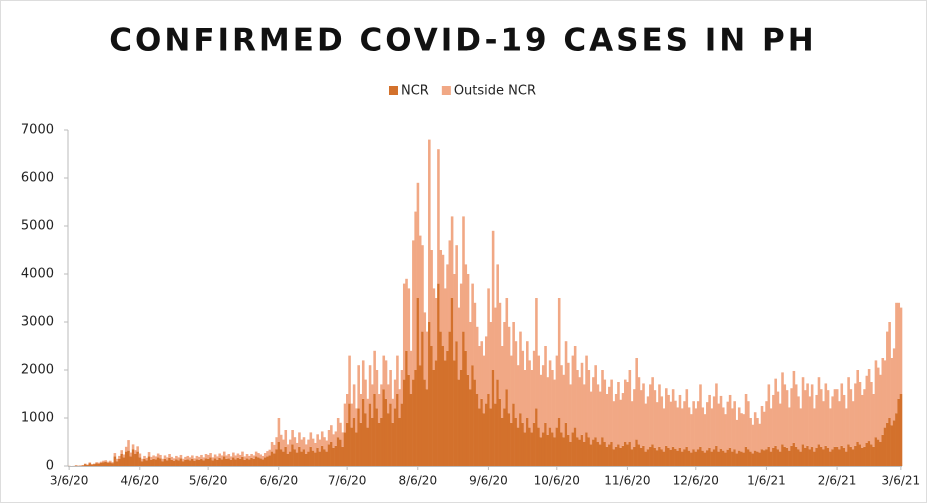 Image resolution: width=927 pixels, height=503 pixels. Describe the element at coordinates (415, 91) in the screenshot. I see `legend-label: NCR` at that location.